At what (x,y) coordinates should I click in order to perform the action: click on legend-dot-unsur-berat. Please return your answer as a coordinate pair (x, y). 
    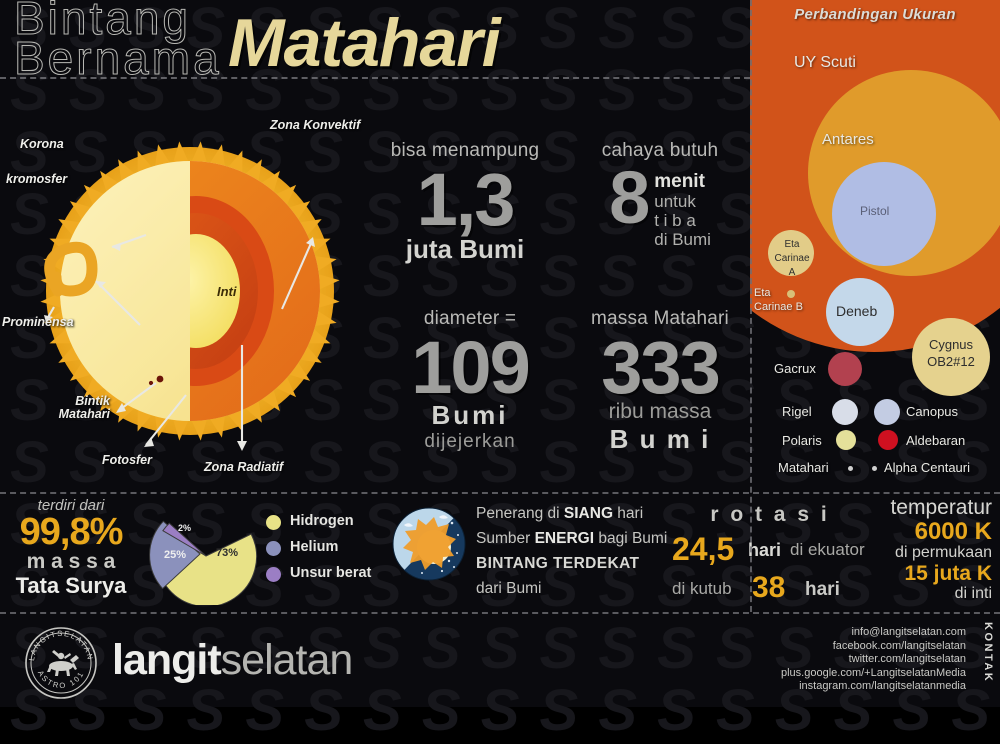
    Looking at the image, I should click on (273, 574).